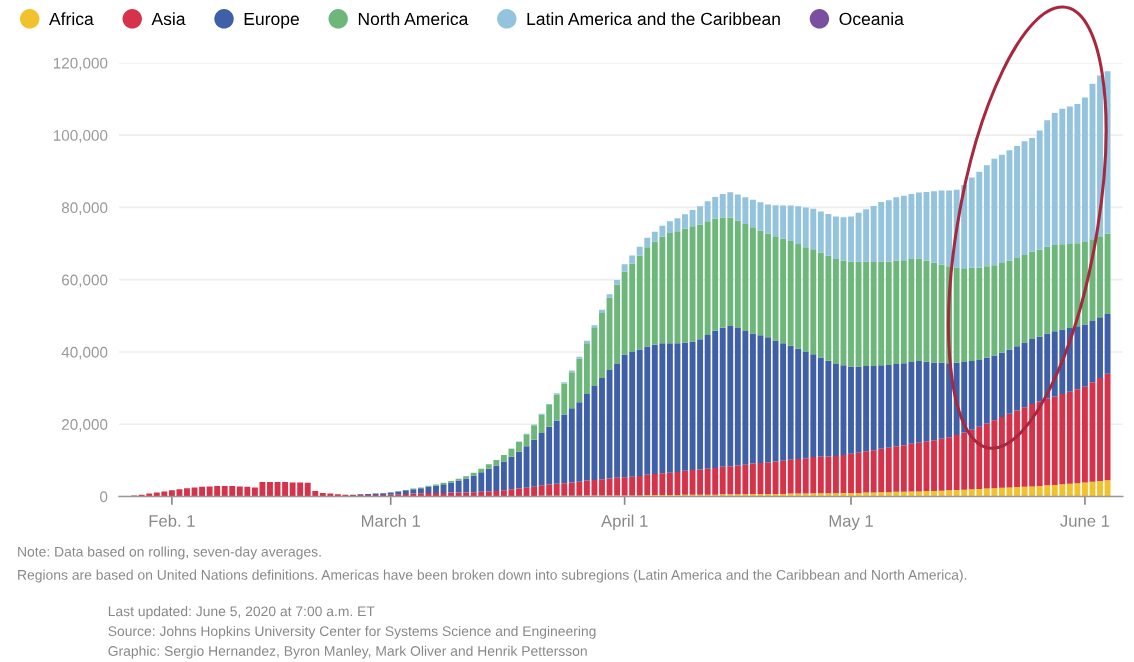 The height and width of the screenshot is (662, 1134). I want to click on legend-label: North America, so click(413, 19).